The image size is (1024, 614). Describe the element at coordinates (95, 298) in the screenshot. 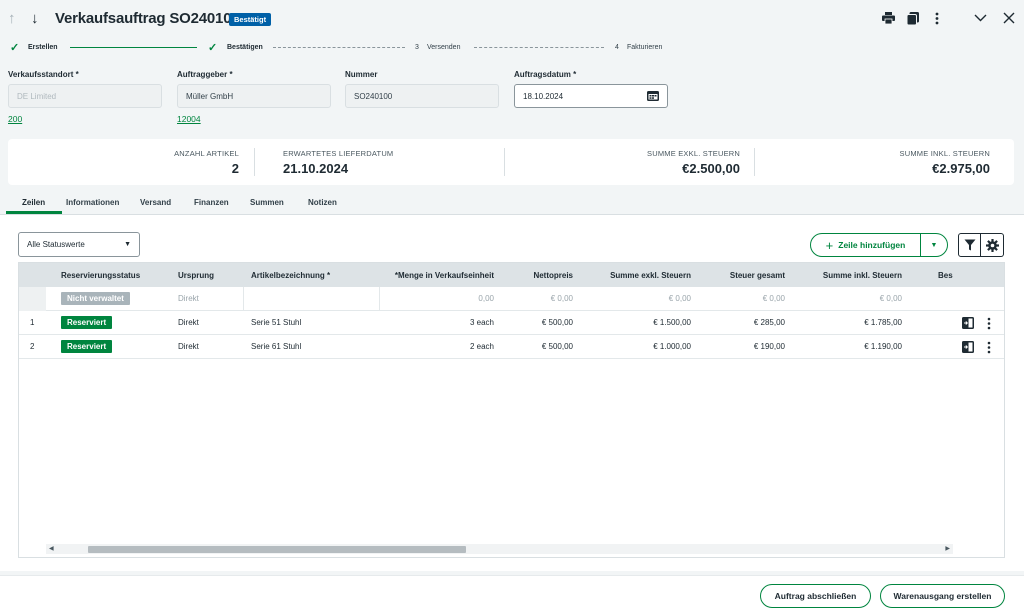

I see `reservation-status-chip: Nicht verwaltet` at that location.